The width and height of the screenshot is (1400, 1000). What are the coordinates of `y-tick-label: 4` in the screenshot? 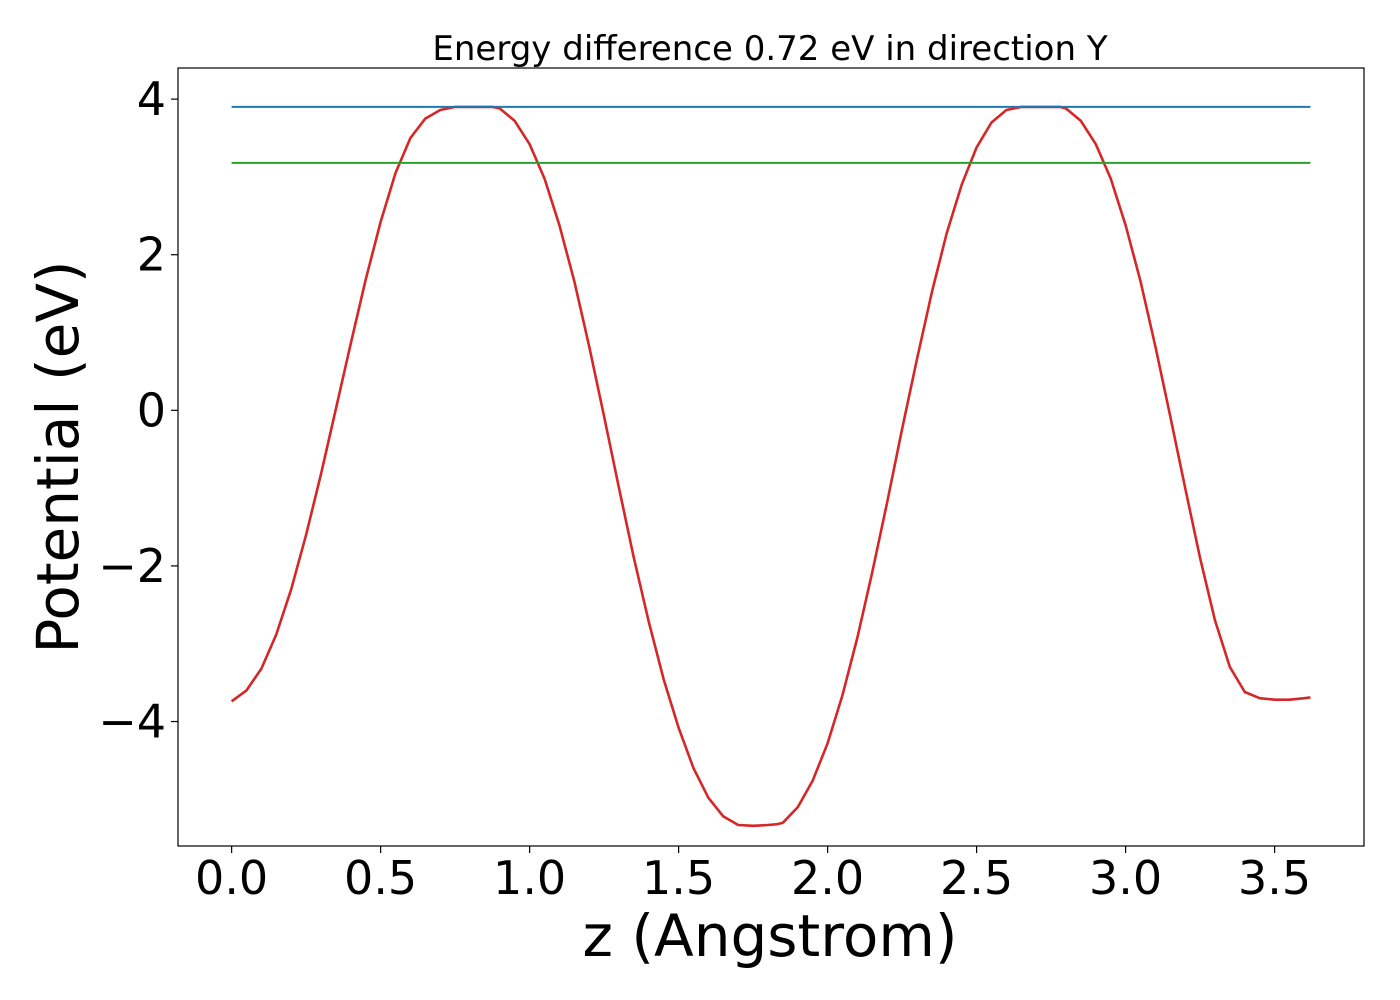 It's located at (151, 99).